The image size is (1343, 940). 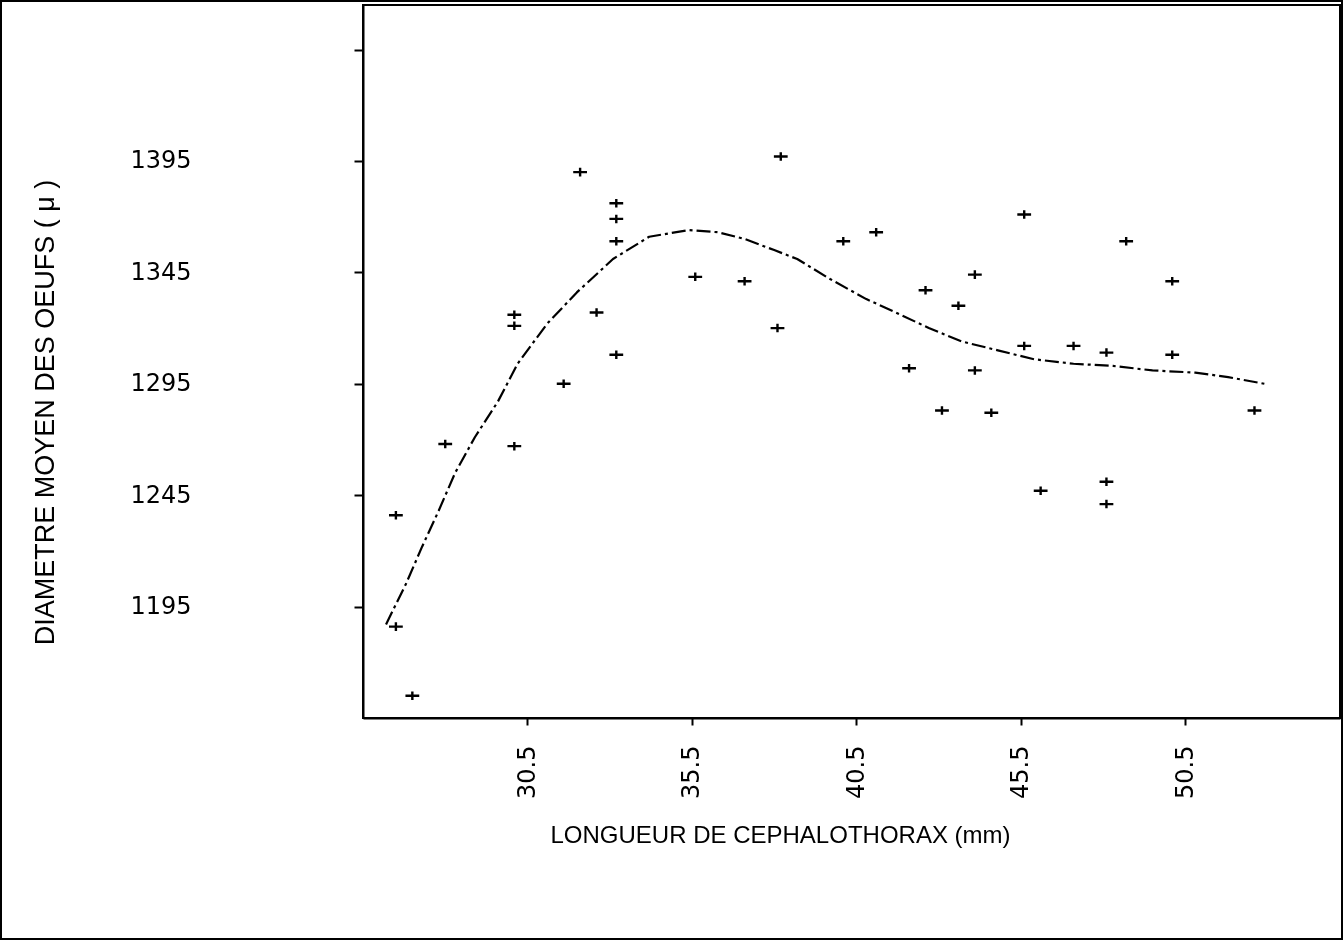 I want to click on x-tick-label: 50.5, so click(x=1184, y=772).